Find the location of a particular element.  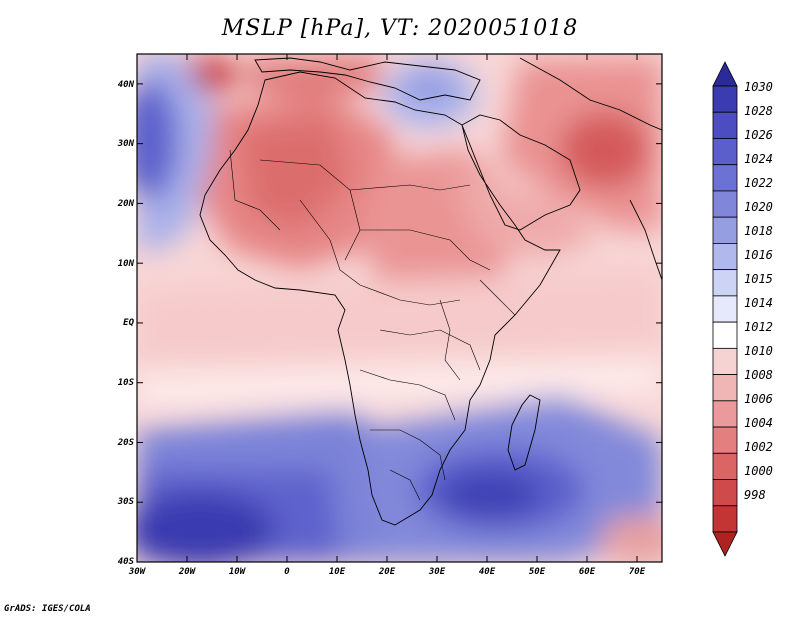

colorbar-cap-top is located at coordinates (725, 74).